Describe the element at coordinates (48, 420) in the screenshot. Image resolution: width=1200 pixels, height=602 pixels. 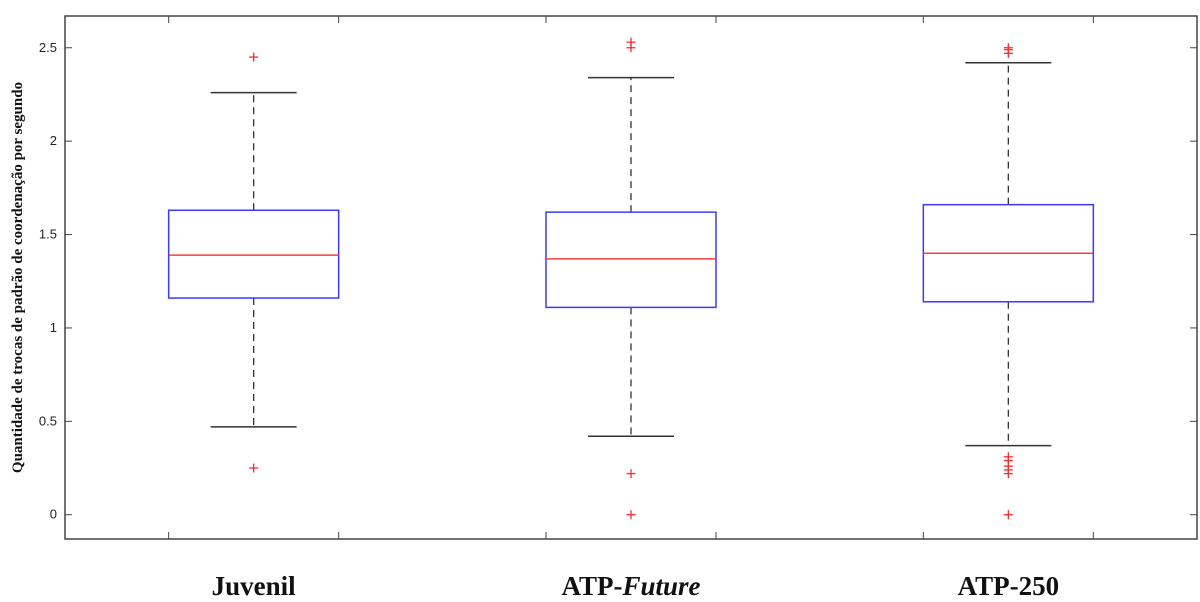
I see `y-tick-label: 0.5` at that location.